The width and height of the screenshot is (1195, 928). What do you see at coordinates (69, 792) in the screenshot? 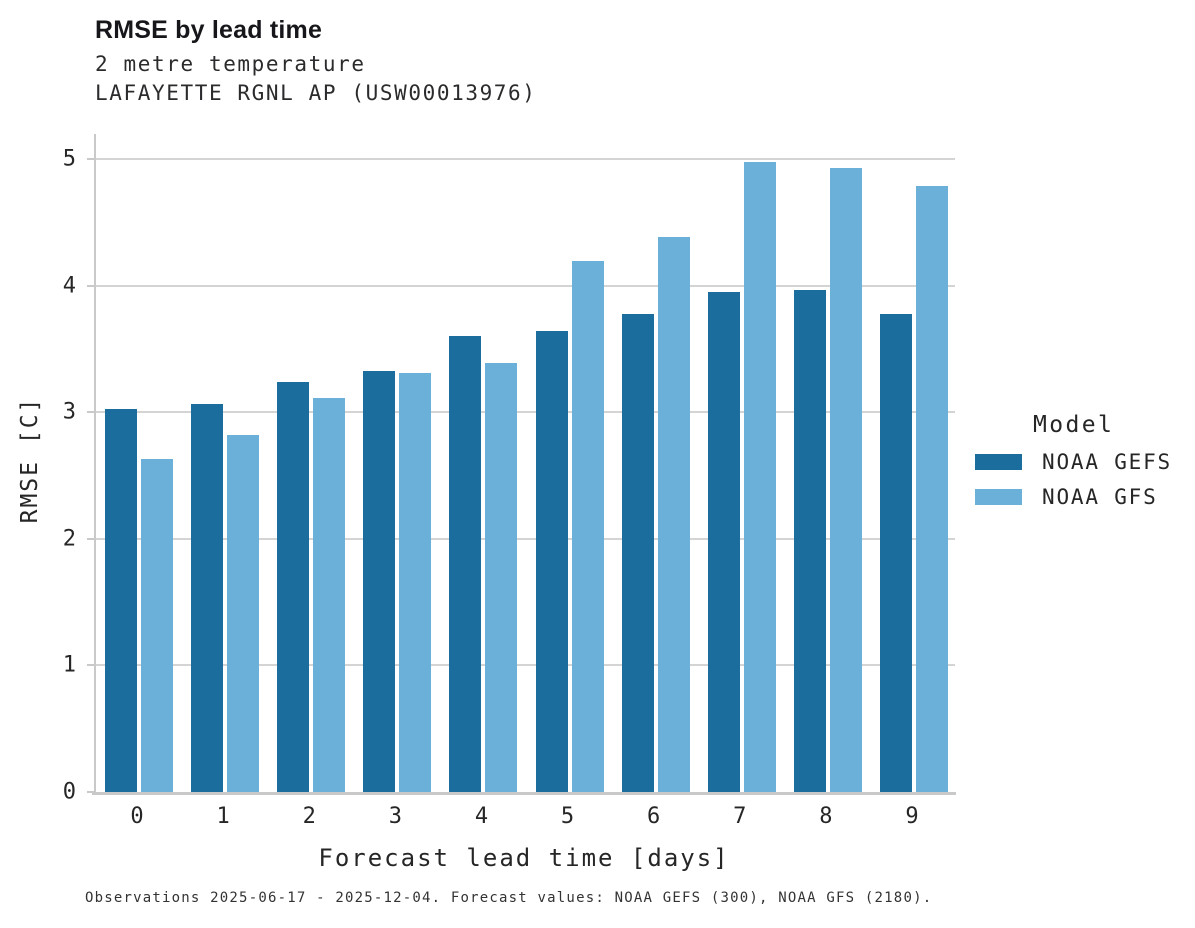
I see `y-tick-label-0: 0` at bounding box center [69, 792].